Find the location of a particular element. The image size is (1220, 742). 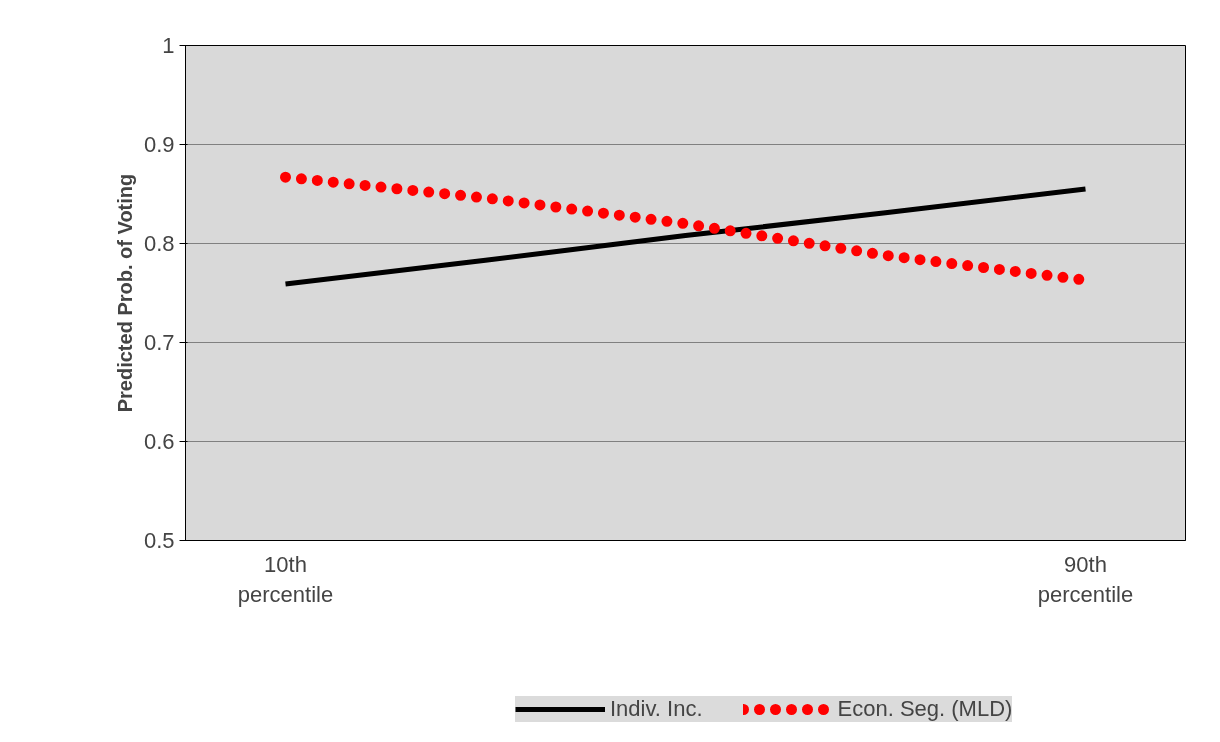

y-tick-label: 0.7 is located at coordinates (159, 342).